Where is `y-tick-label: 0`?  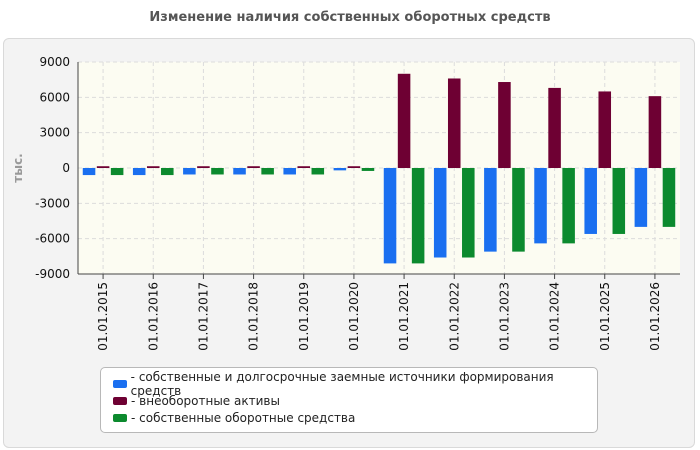 y-tick-label: 0 is located at coordinates (66, 168).